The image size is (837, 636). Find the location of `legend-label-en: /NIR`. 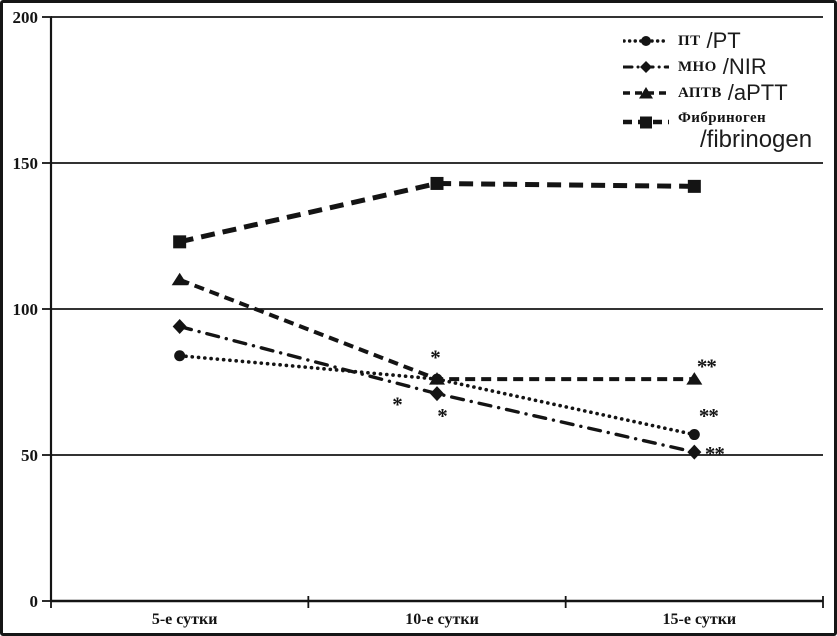

legend-label-en: /NIR is located at coordinates (744, 66).